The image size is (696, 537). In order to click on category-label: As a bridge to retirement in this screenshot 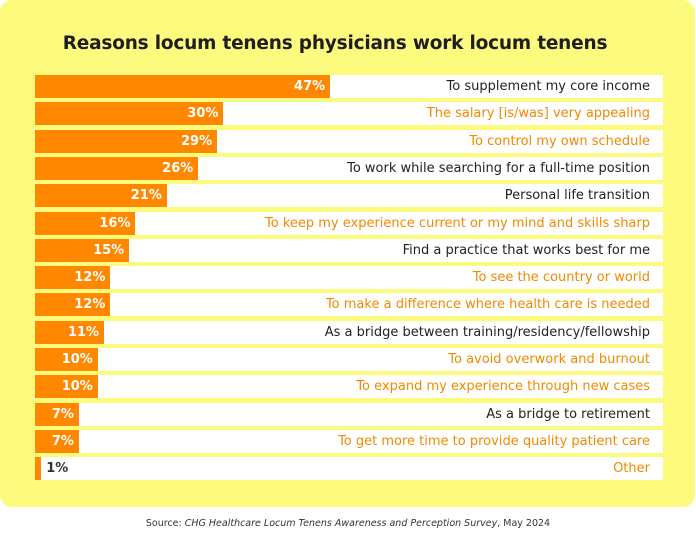, I will do `click(568, 414)`.